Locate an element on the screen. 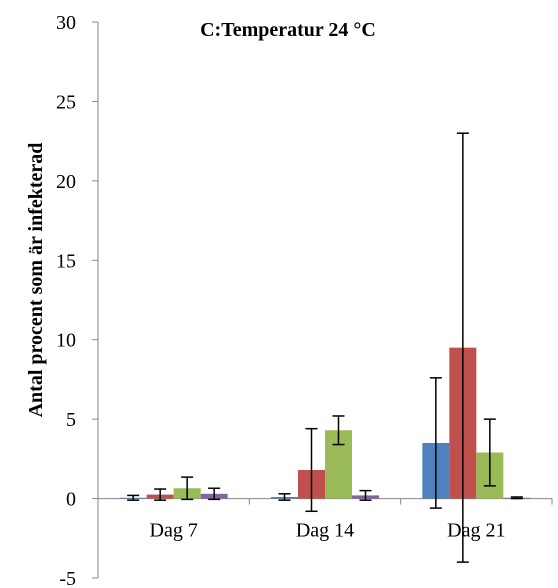  x-tick-label: Dag 14 is located at coordinates (325, 531).